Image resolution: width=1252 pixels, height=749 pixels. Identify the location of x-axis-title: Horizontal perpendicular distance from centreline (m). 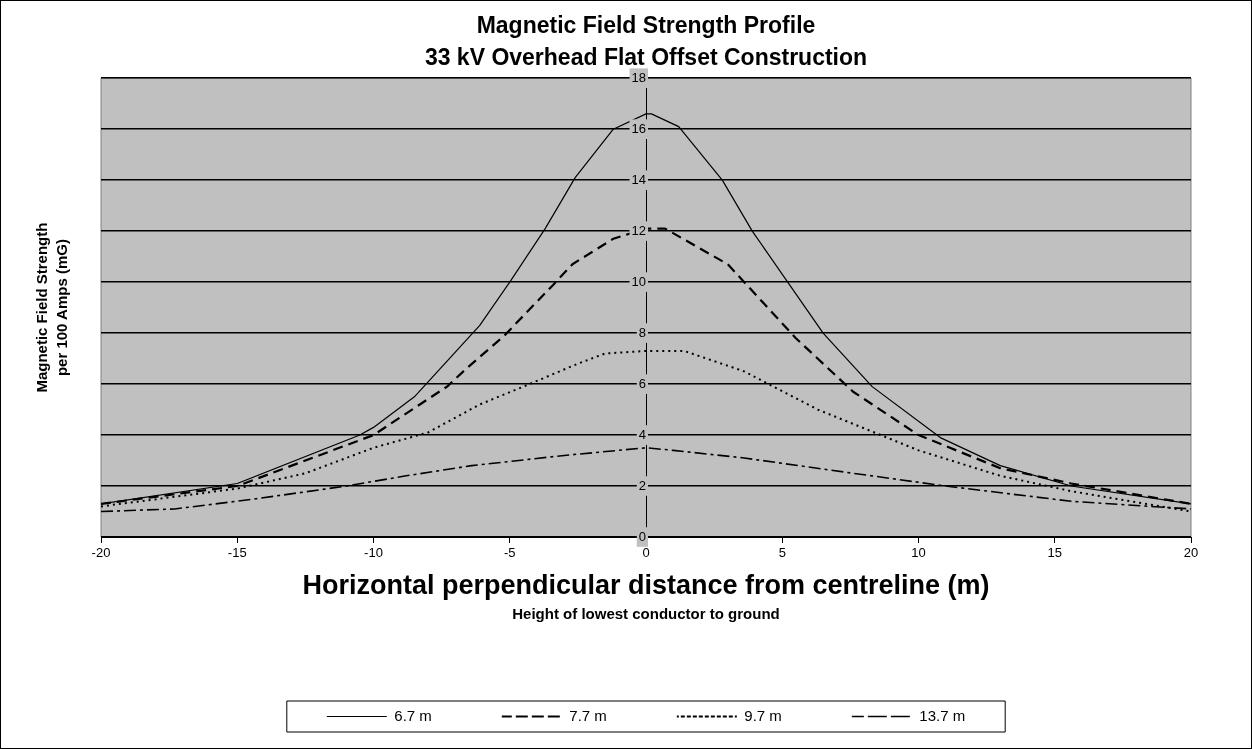
(646, 585).